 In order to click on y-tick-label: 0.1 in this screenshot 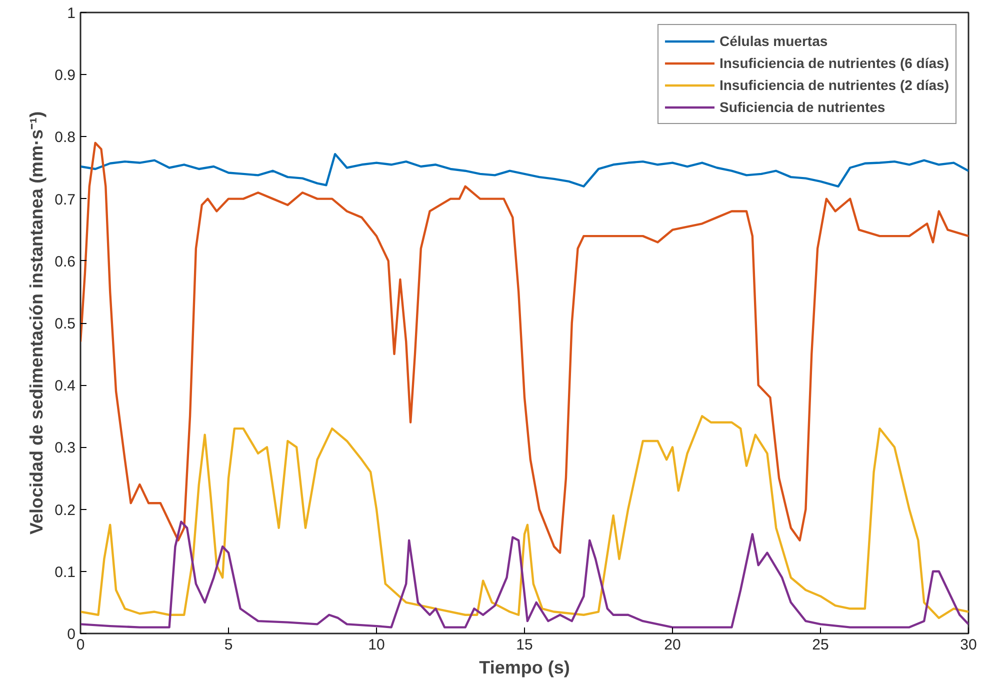, I will do `click(65, 572)`.